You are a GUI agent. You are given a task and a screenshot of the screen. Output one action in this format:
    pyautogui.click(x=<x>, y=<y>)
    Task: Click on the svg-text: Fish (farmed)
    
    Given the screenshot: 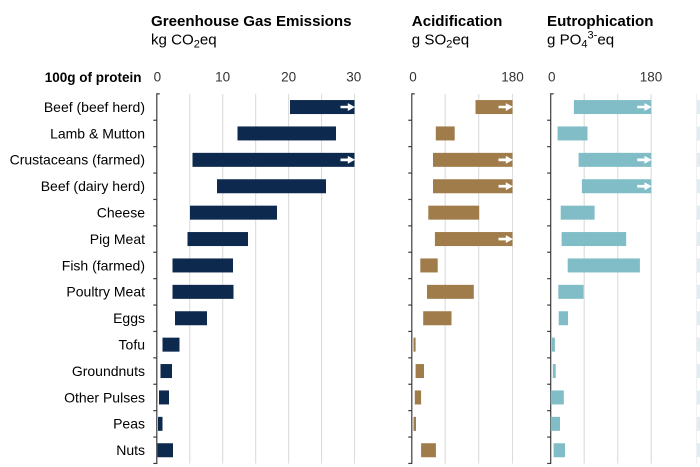 What is the action you would take?
    pyautogui.click(x=103, y=265)
    